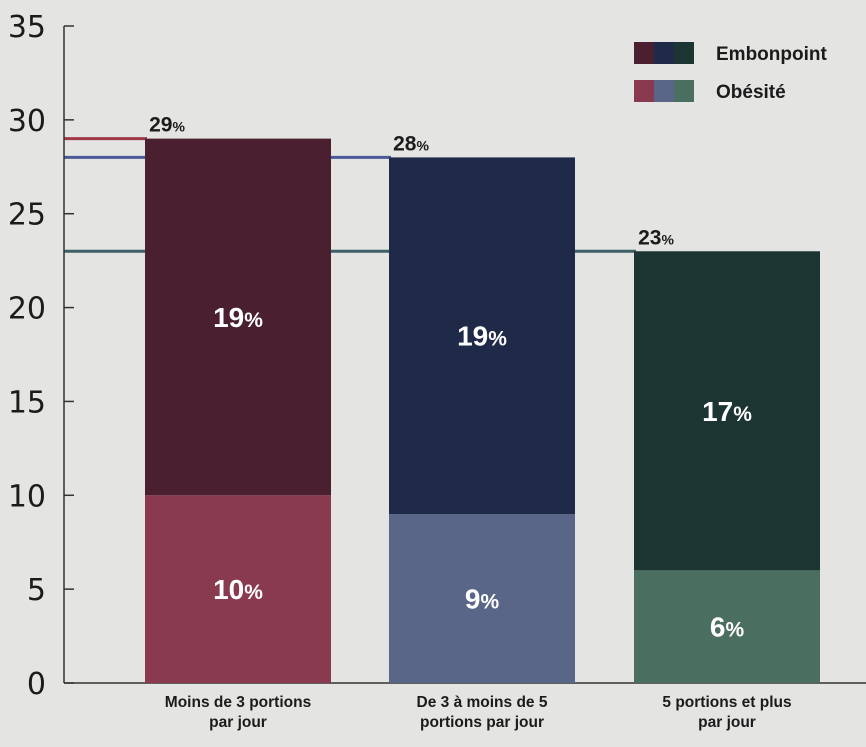 This screenshot has height=747, width=866. I want to click on segment-value-label: 9%, so click(482, 599).